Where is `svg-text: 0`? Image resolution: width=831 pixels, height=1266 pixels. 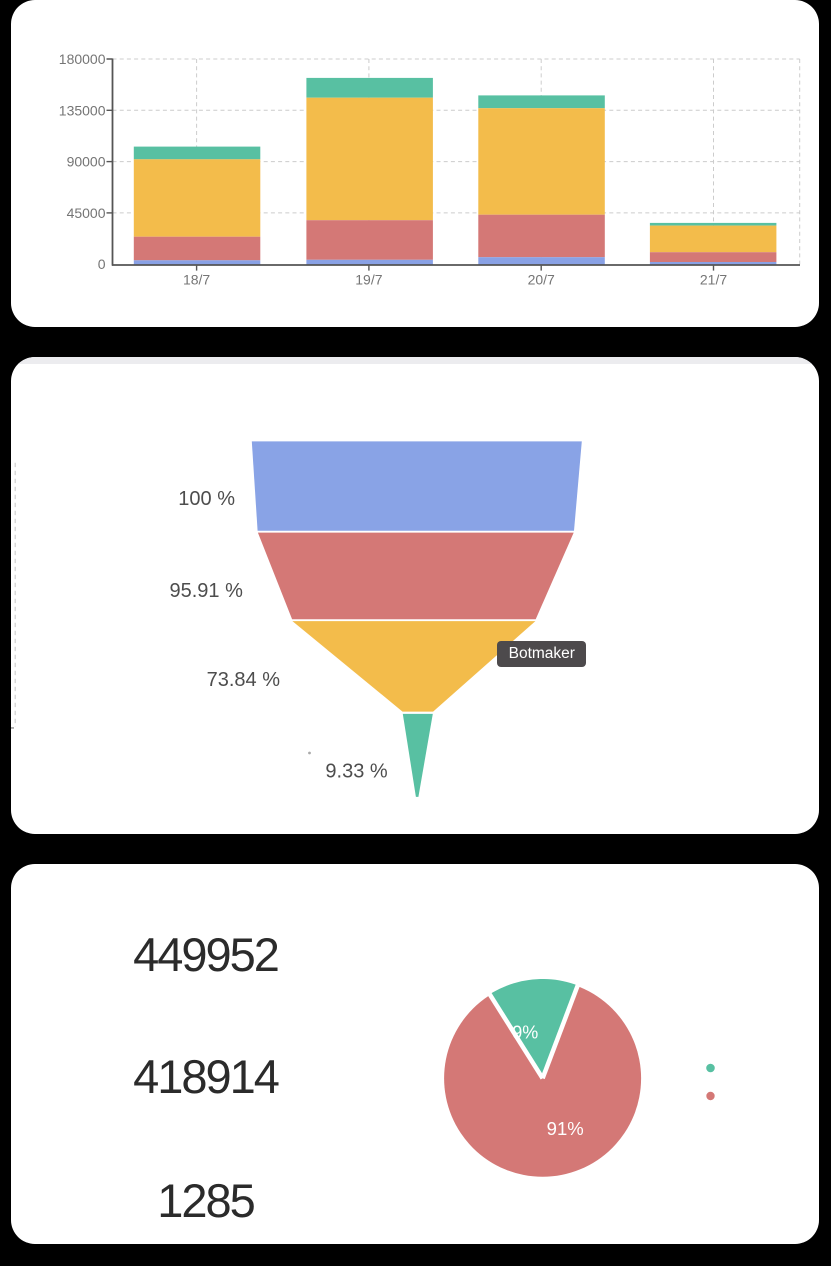
svg-text: 0 is located at coordinates (102, 264).